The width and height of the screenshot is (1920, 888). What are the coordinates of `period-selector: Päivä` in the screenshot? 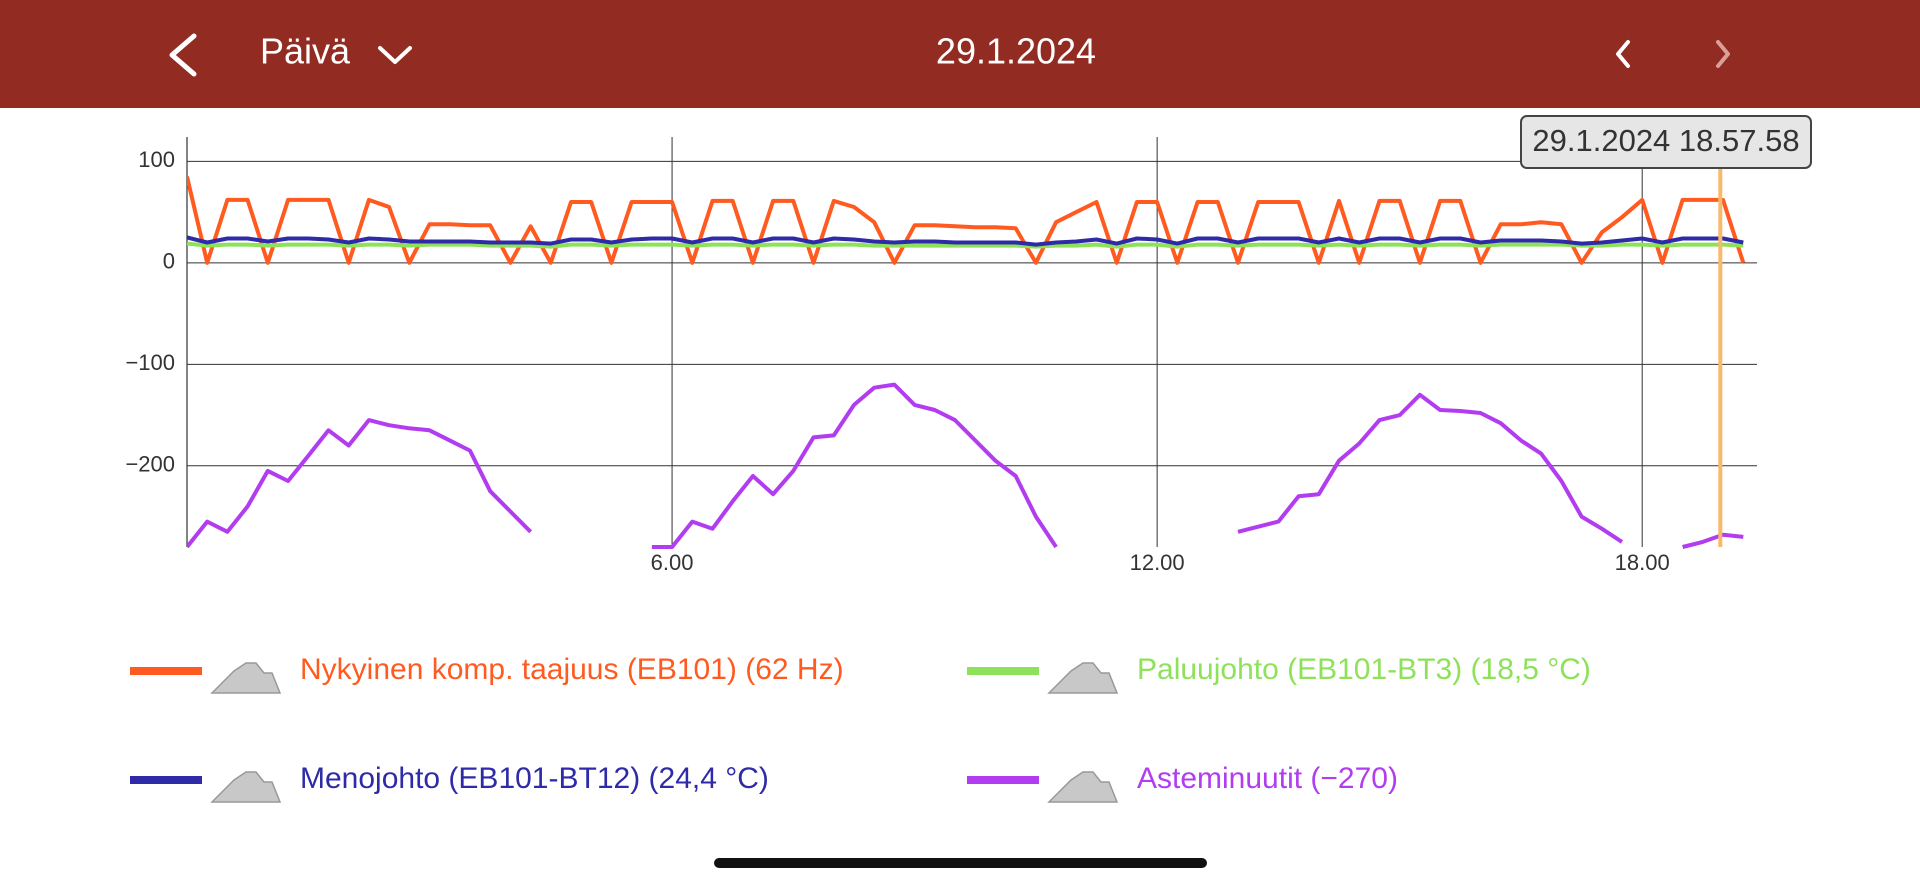 It's located at (305, 51).